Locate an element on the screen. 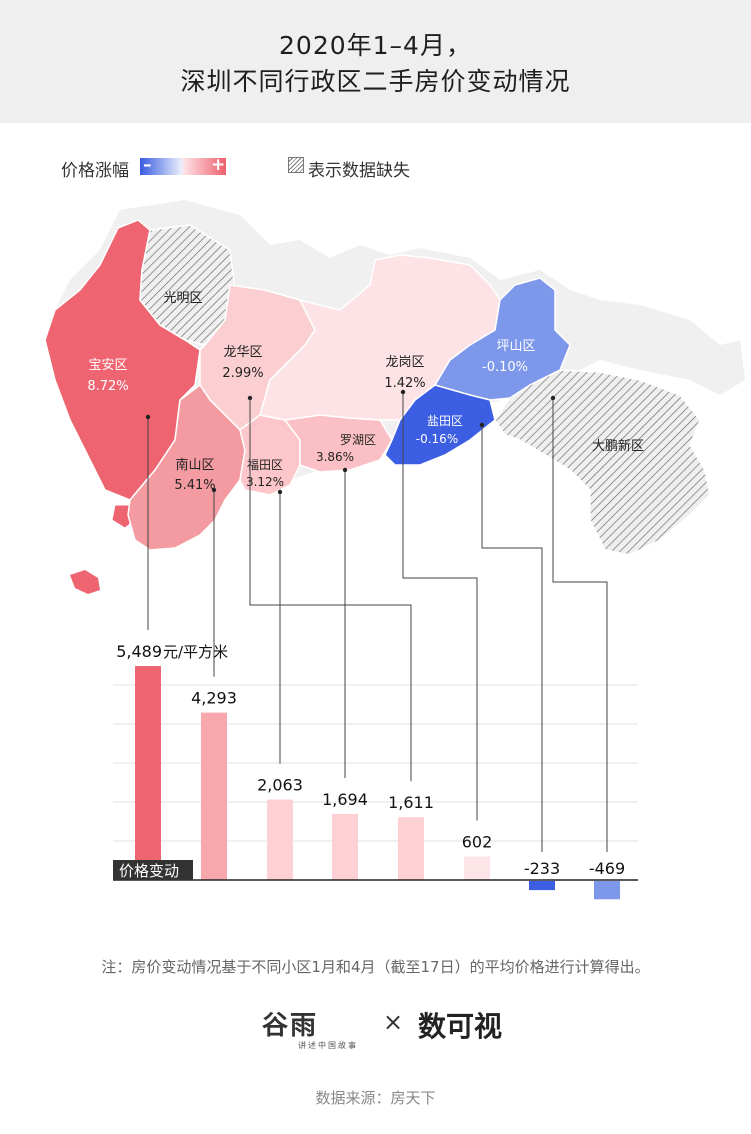 The width and height of the screenshot is (751, 1134). brand-times-sign: × is located at coordinates (393, 1022).